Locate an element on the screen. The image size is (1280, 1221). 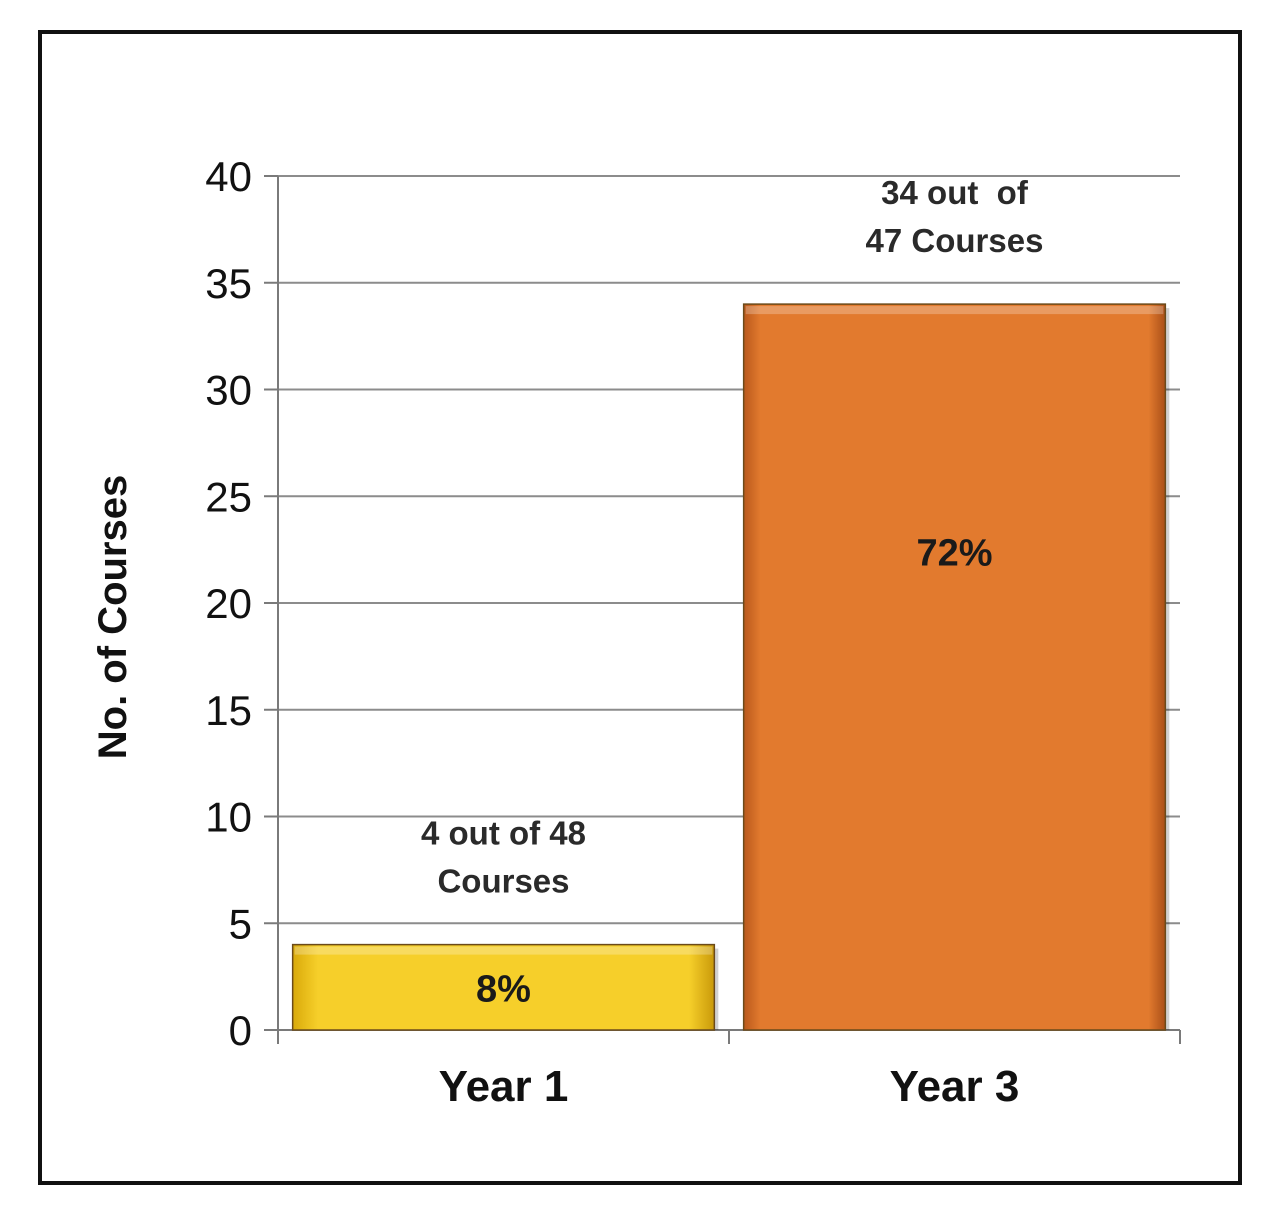
y-tick-label: 20 is located at coordinates (228, 603).